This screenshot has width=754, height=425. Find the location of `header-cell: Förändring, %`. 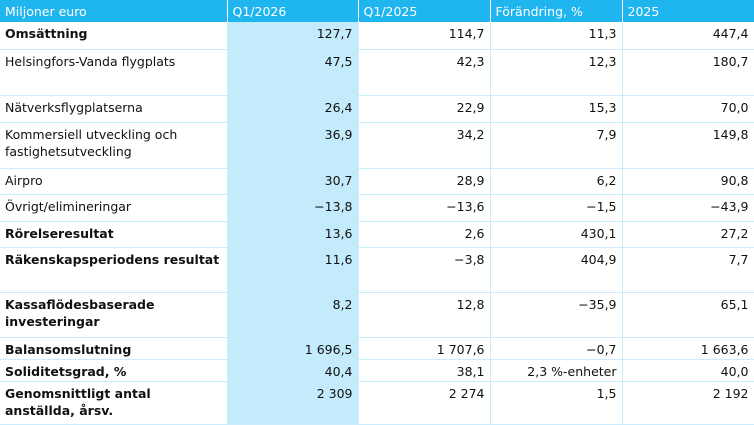

header-cell: Förändring, % is located at coordinates (556, 11).